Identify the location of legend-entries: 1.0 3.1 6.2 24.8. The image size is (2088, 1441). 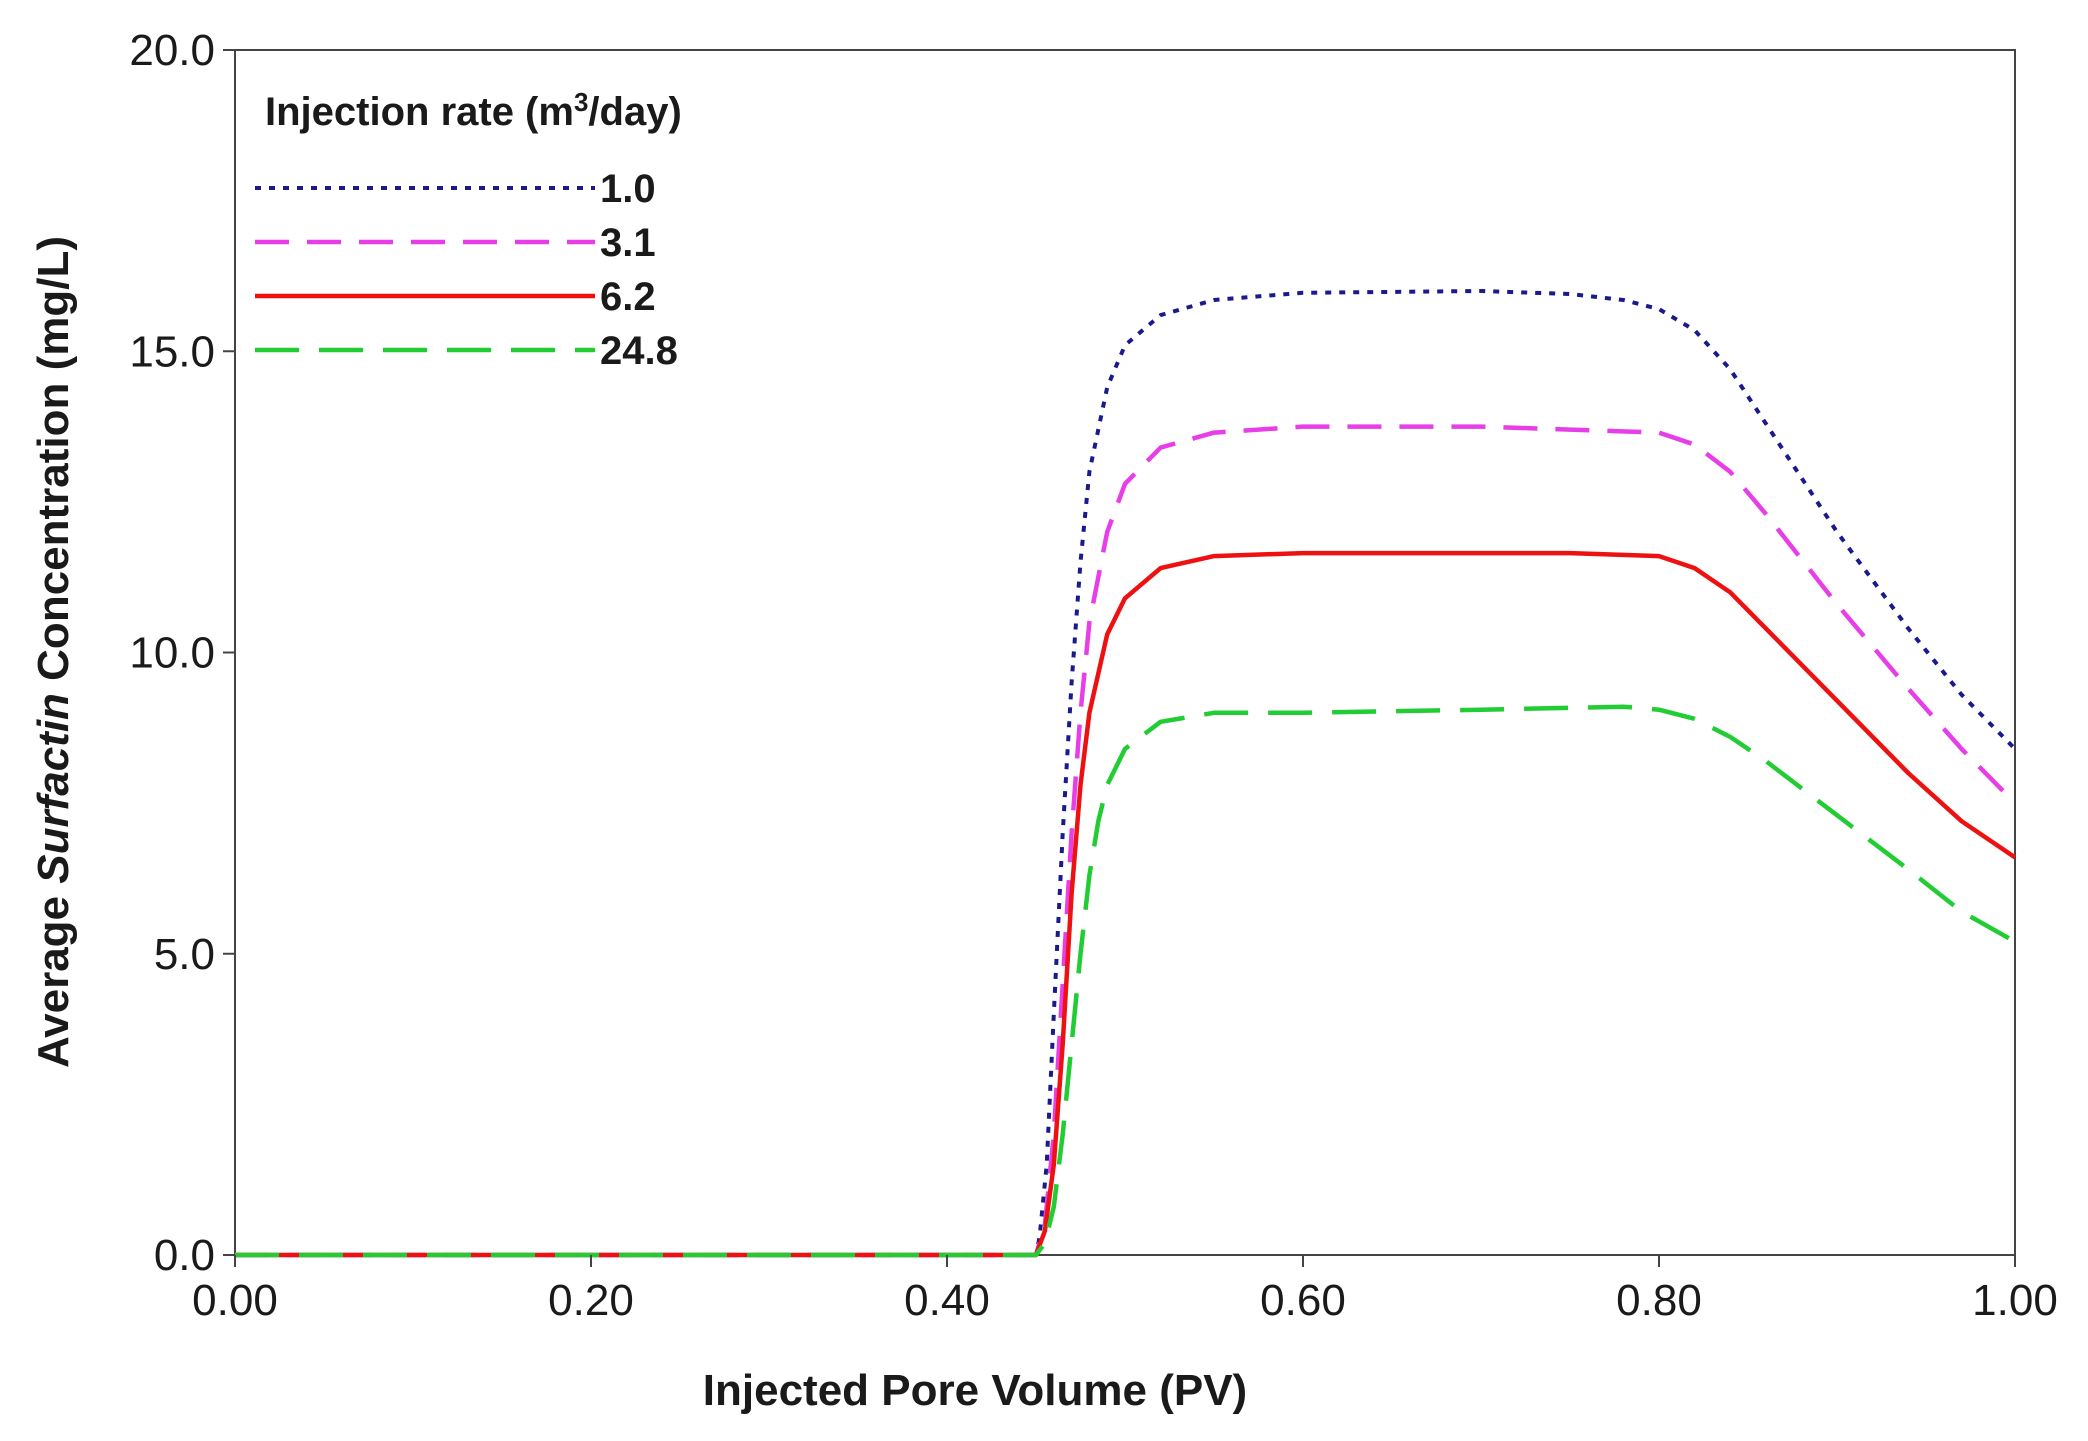
(466, 270).